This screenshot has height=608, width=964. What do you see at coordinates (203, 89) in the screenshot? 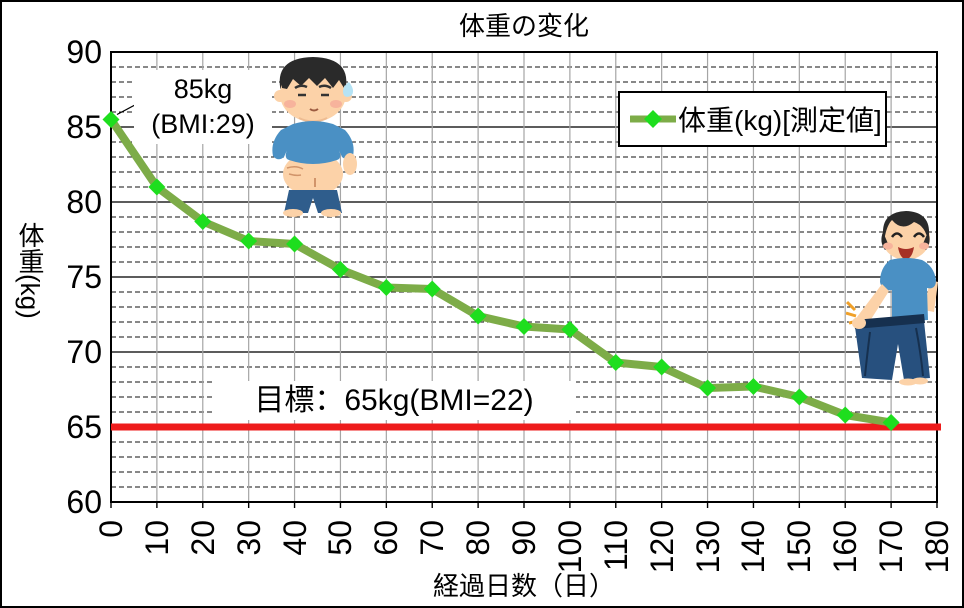
I see `start-weight-value: 85kg` at bounding box center [203, 89].